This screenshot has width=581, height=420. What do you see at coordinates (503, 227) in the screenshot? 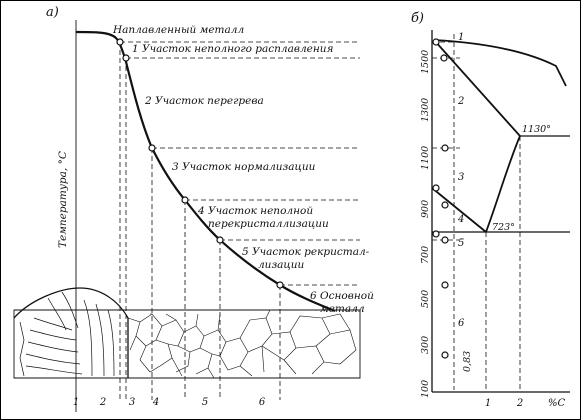
I see `eutectoid-temp-label: 723°` at bounding box center [503, 227].